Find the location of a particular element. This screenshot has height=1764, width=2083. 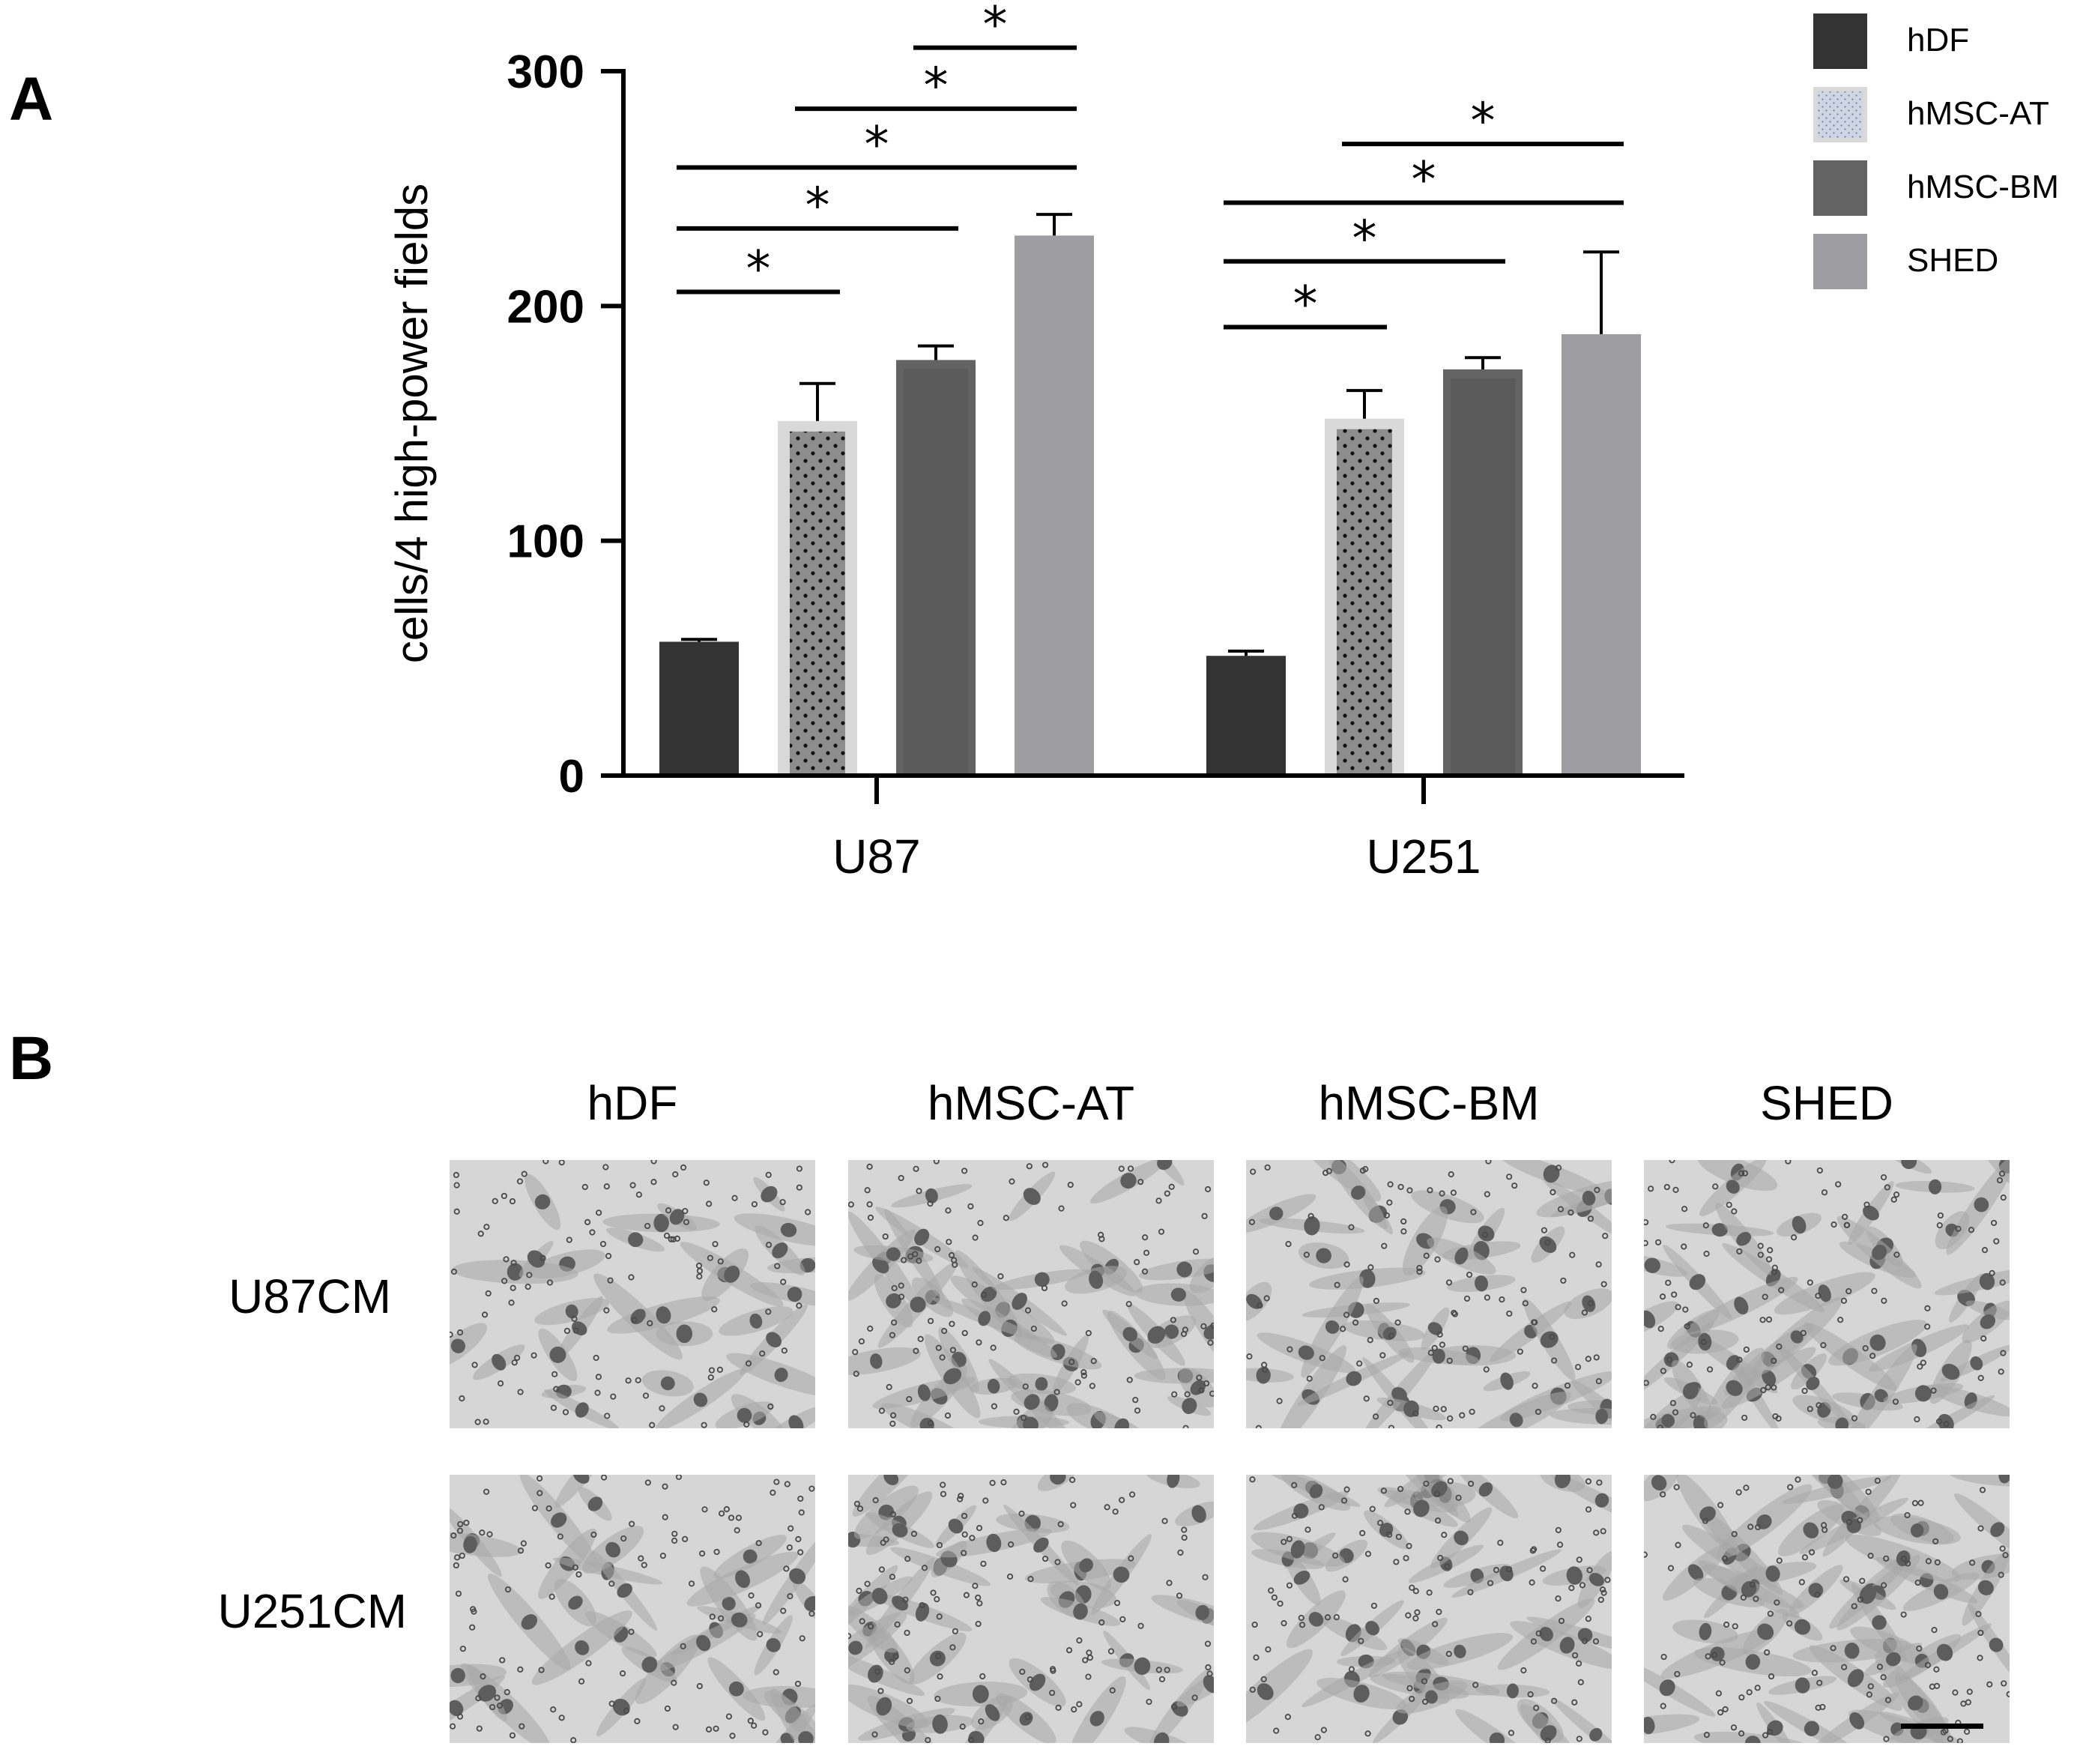

bar is located at coordinates (817, 603).